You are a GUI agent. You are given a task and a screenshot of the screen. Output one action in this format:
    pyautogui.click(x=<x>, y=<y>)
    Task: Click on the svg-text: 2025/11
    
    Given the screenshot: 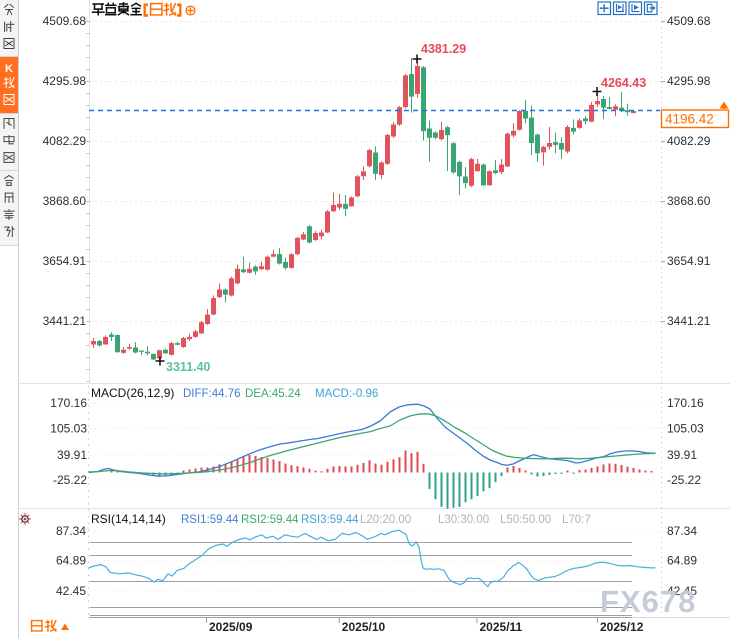 What is the action you would take?
    pyautogui.click(x=501, y=627)
    